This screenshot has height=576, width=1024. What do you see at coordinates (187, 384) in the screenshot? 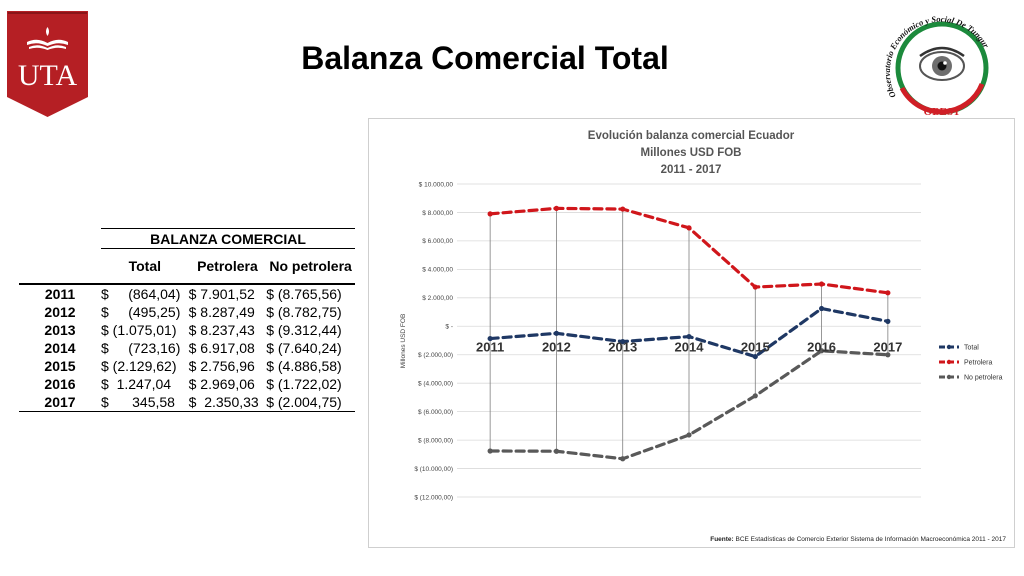
I see `table-row: 2016 $ 1.247,04 $ 2.969,06 $ (1.722,02)` at bounding box center [187, 384].